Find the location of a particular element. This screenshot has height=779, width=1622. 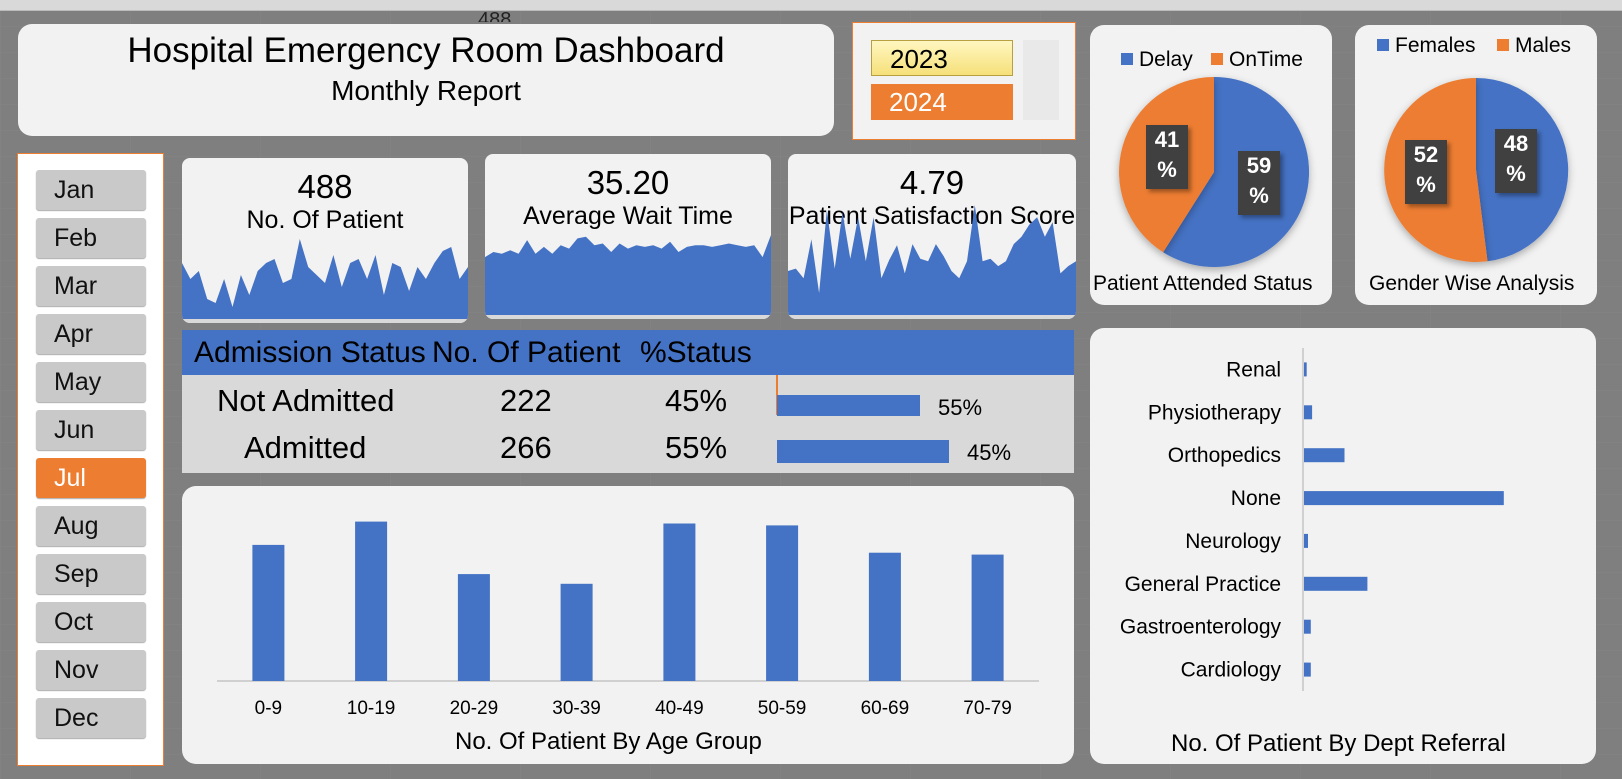

y-tick-label: None is located at coordinates (1256, 498).